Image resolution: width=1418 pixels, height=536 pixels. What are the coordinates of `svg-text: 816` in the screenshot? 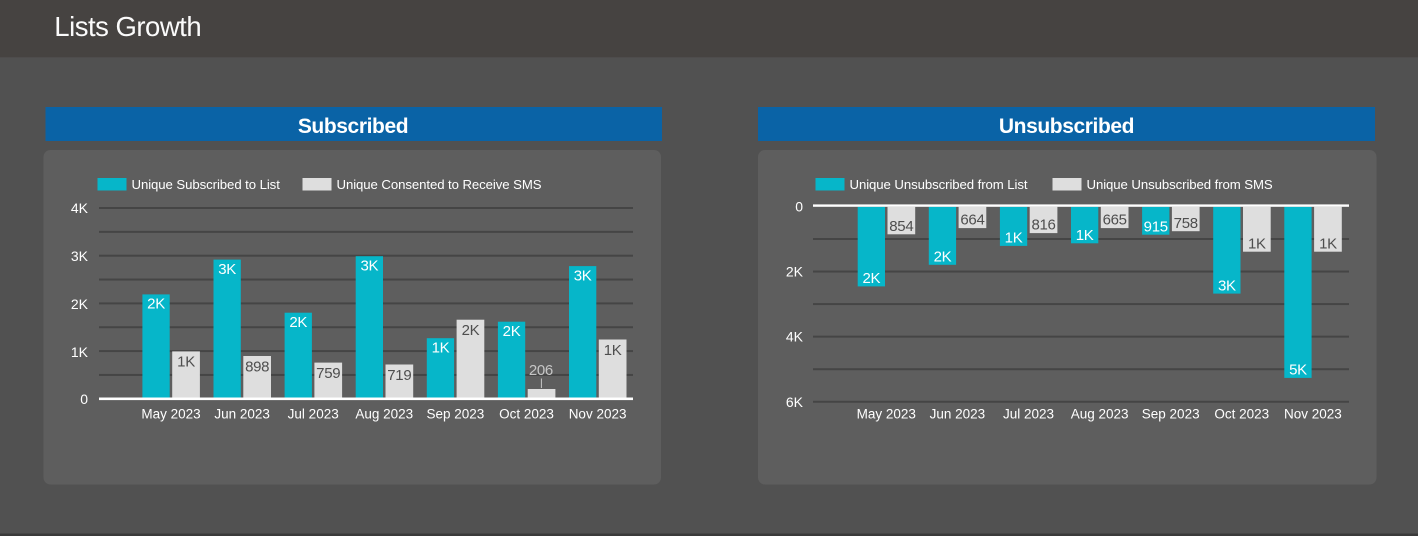 It's located at (1043, 225).